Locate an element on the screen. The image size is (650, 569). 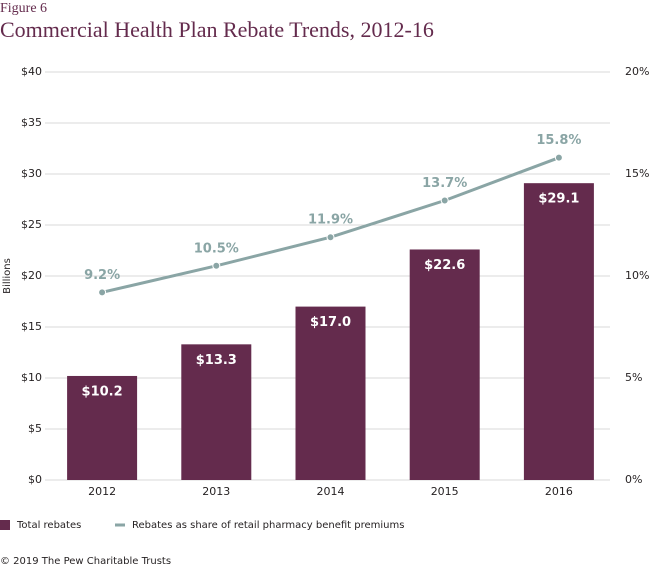
figure-label: Figure 6 is located at coordinates (23, 8).